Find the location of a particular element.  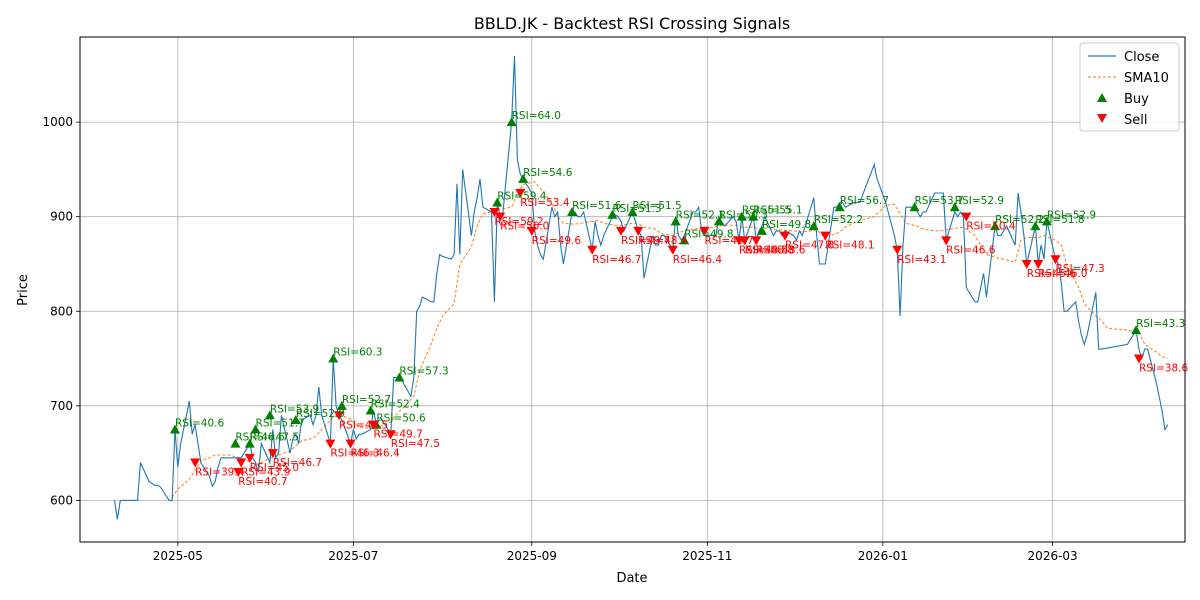

x-axis-label: Date is located at coordinates (631, 578).